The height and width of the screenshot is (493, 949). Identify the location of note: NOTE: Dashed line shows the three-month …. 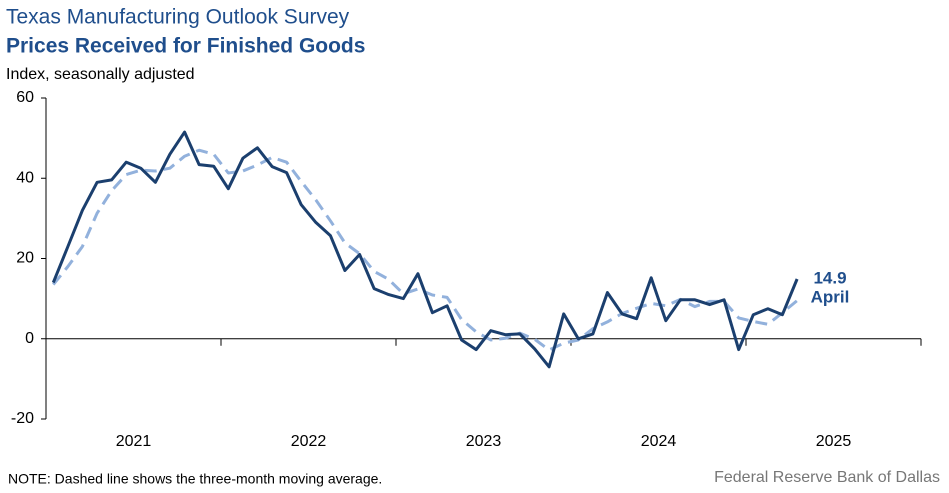
(195, 479).